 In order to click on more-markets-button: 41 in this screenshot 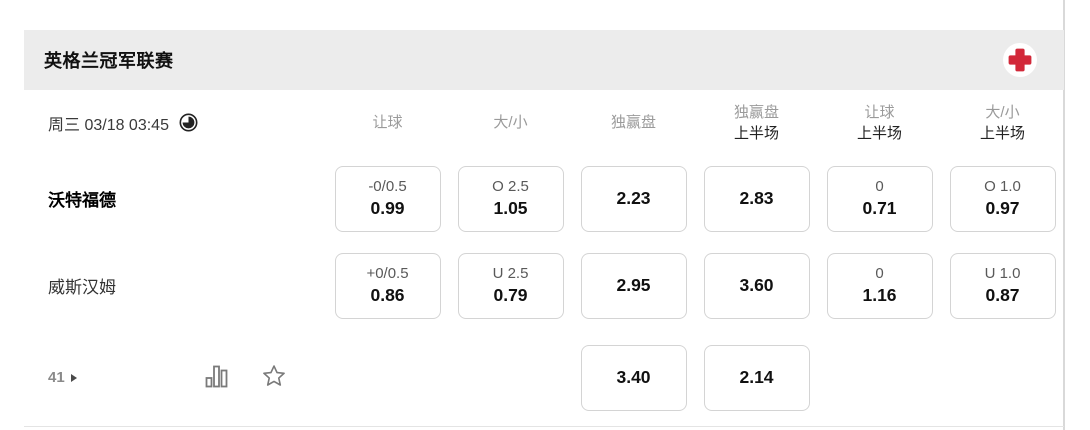, I will do `click(62, 377)`.